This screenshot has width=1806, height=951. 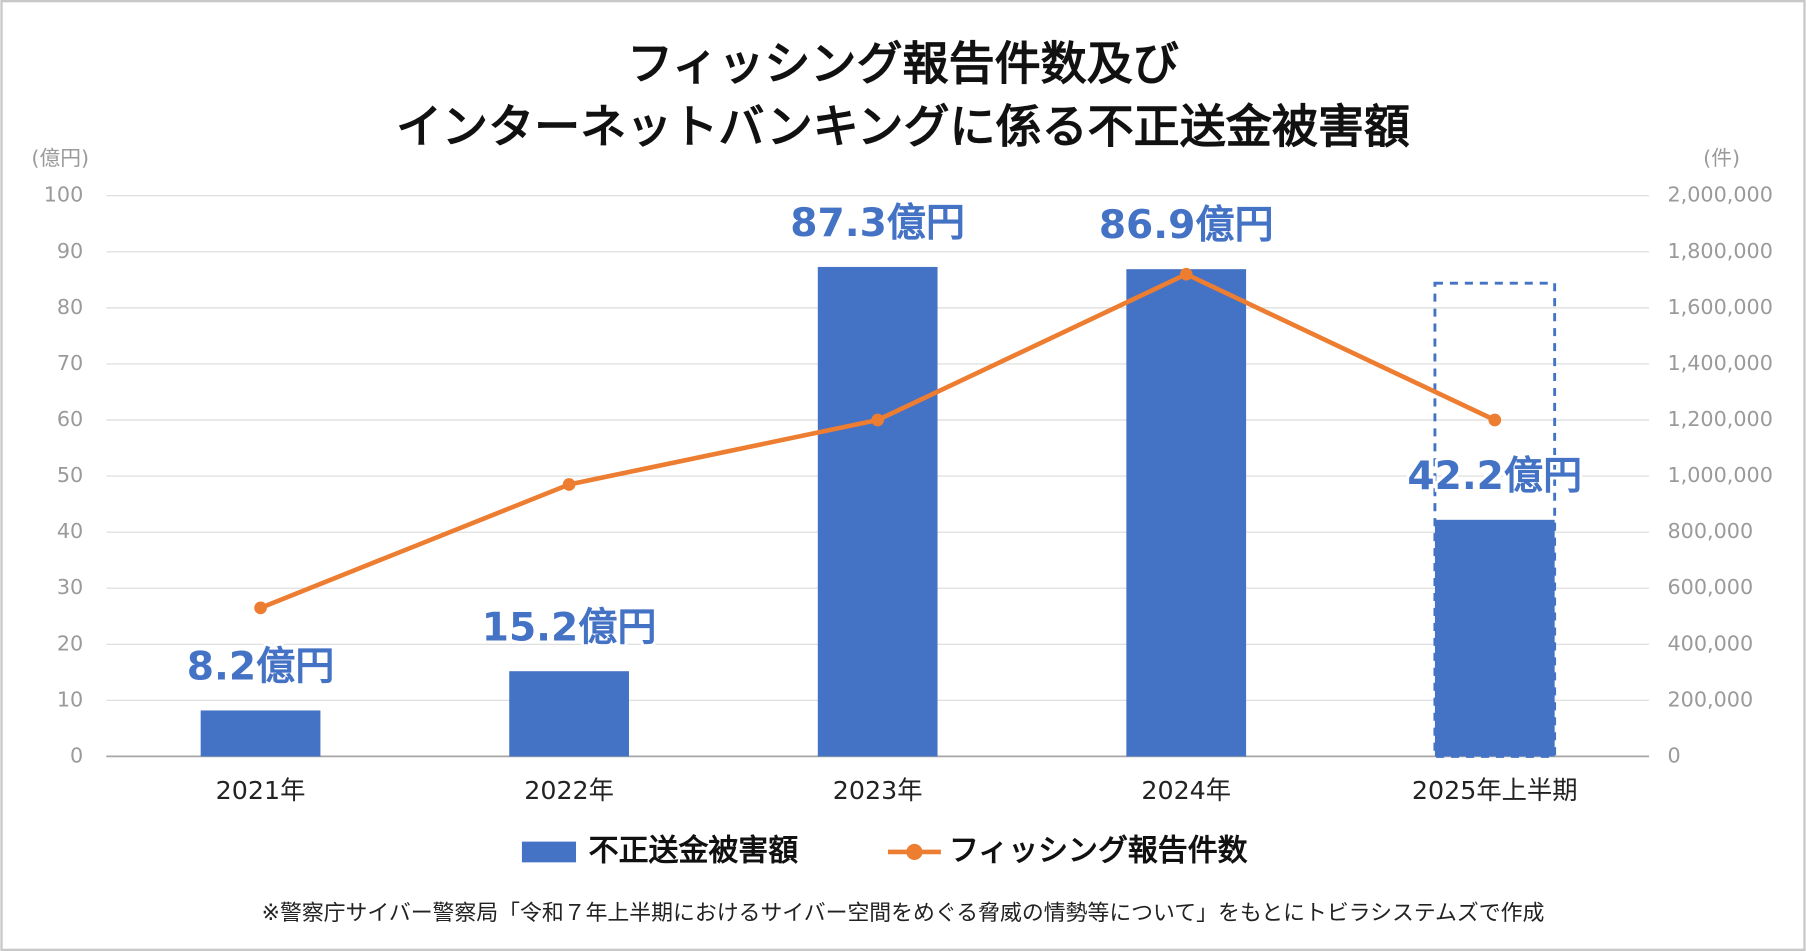 I want to click on y-tick-label: 0, so click(x=76, y=755).